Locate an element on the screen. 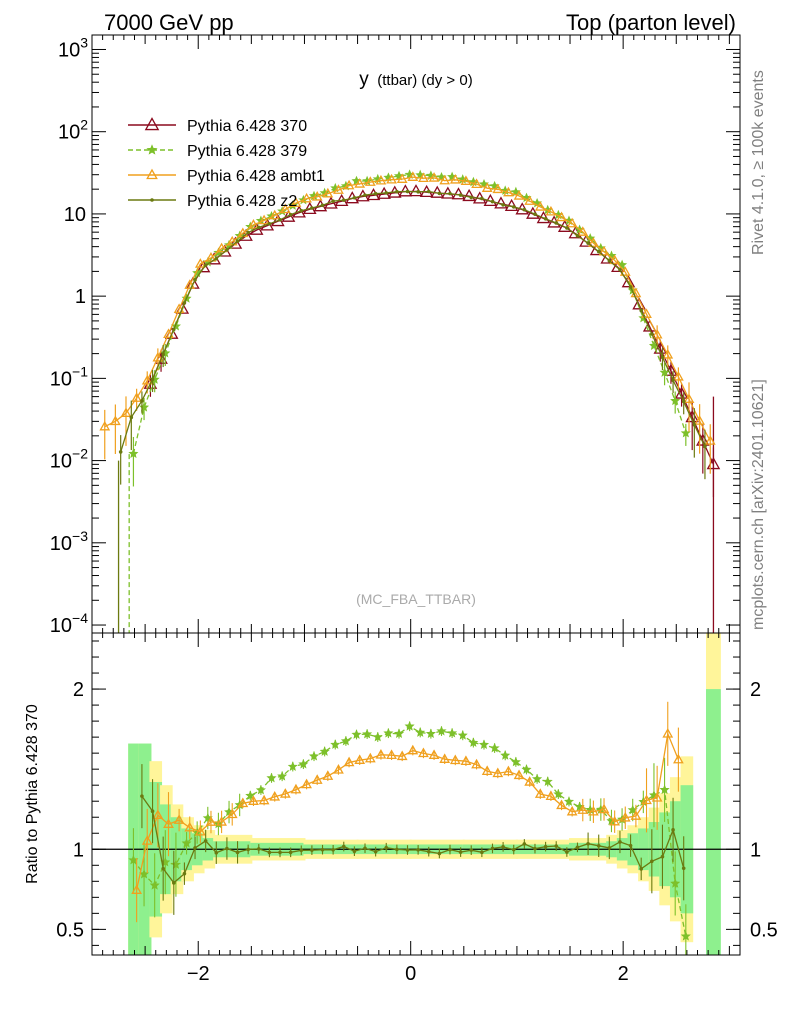 This screenshot has height=1024, width=786. band-edge-inner is located at coordinates (713, 822).